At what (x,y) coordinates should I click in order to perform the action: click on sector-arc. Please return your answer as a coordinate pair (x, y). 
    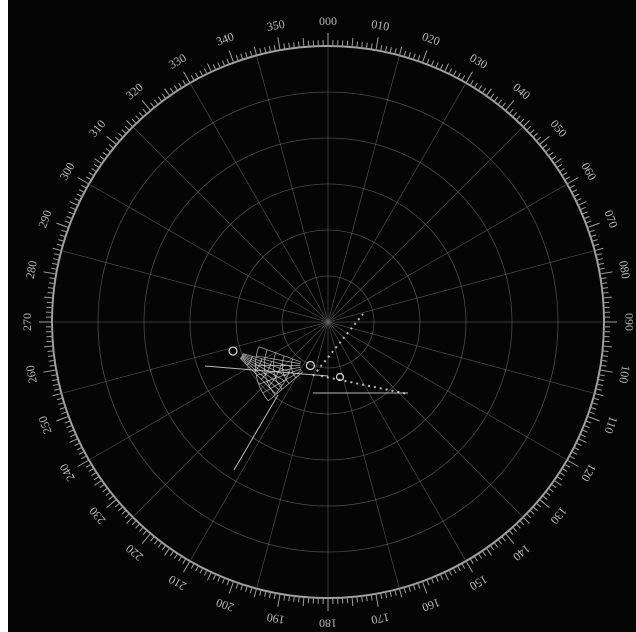
    Looking at the image, I should click on (249, 361).